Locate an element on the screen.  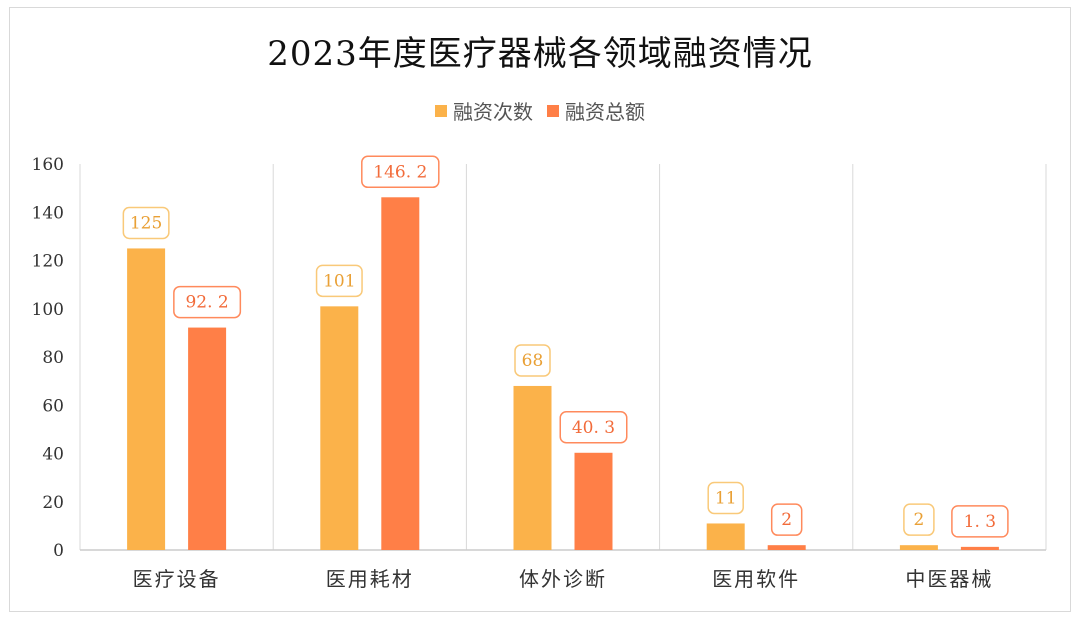
data-label: 92. 2 is located at coordinates (206, 303).